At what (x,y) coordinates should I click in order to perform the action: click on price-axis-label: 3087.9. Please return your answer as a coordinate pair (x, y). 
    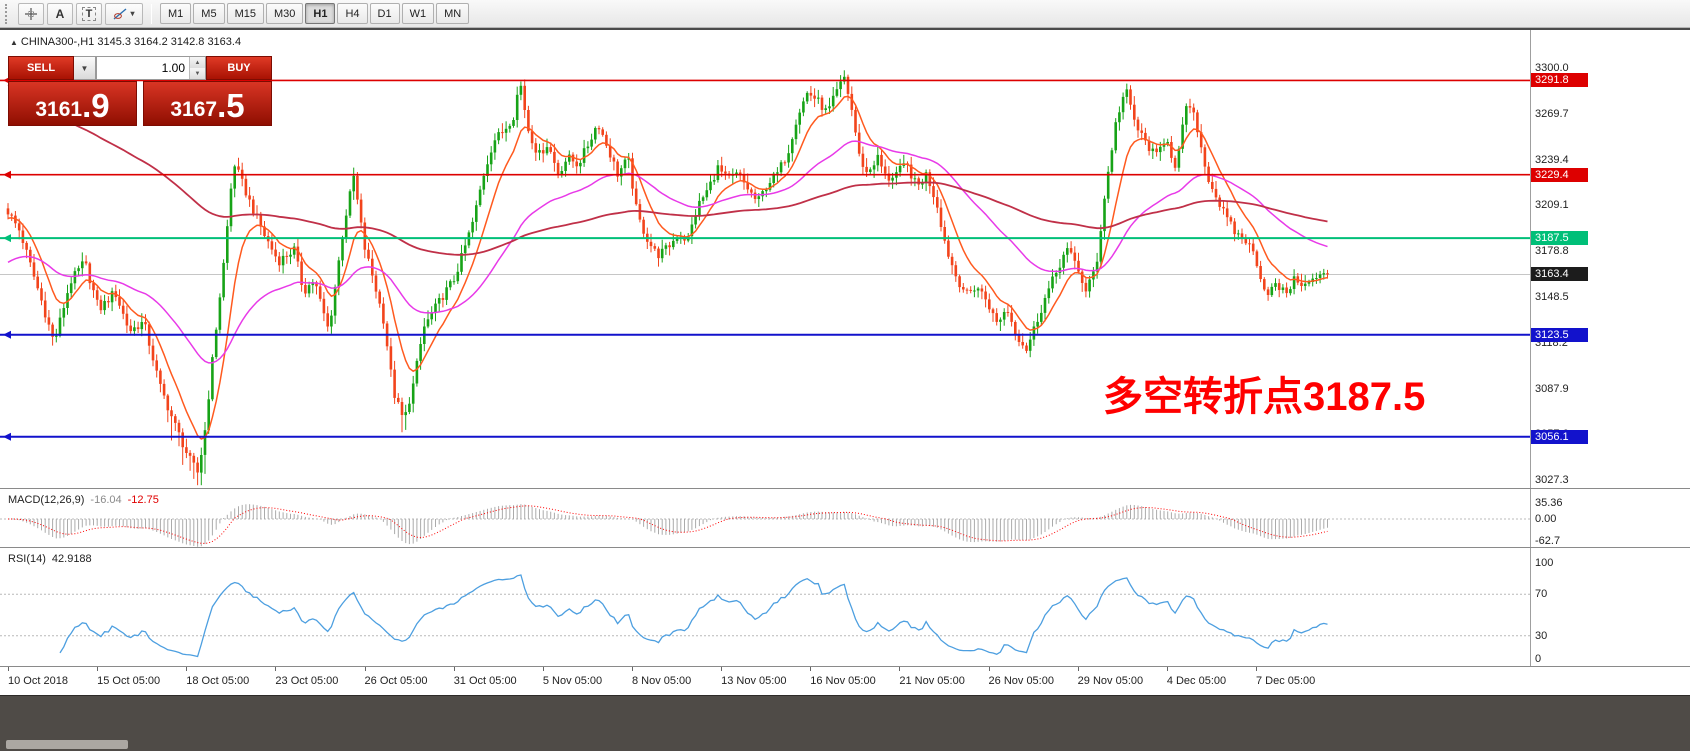
    Looking at the image, I should click on (1552, 388).